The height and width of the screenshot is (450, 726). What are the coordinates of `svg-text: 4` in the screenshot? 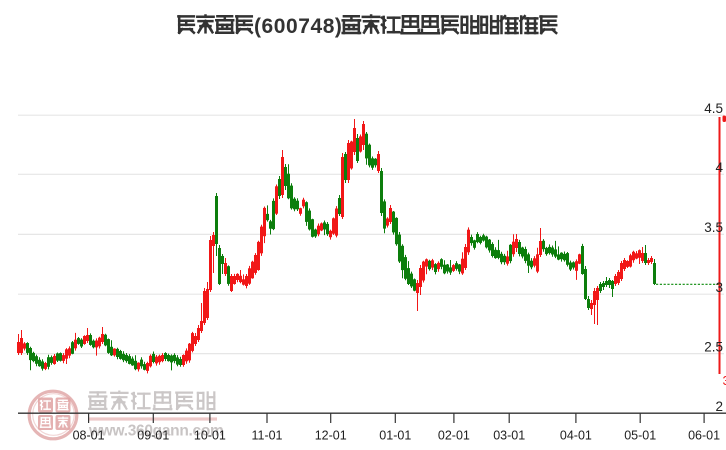 It's located at (719, 167).